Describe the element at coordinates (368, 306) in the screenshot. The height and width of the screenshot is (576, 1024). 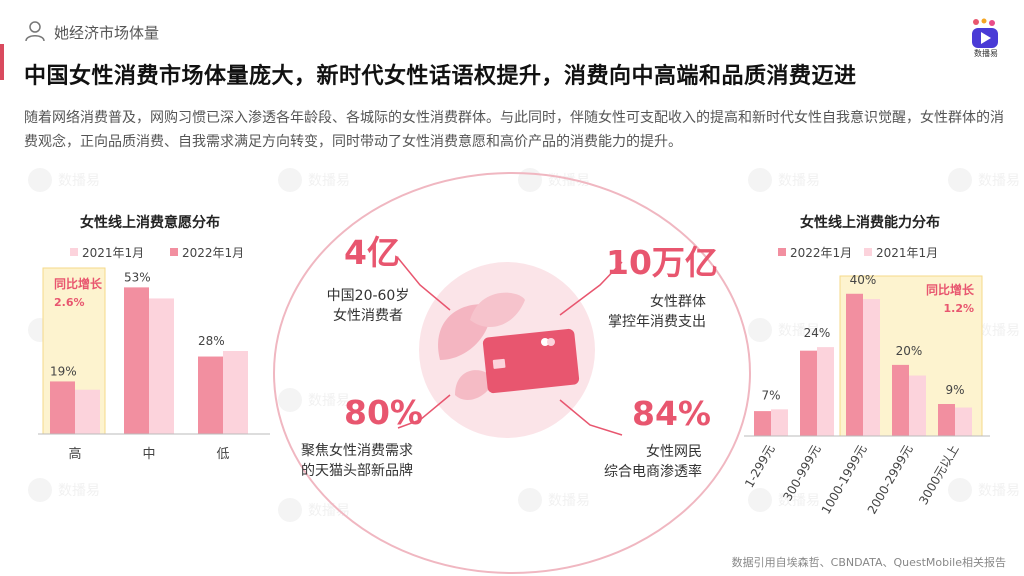
I see `stat-women-consumers-desc: 中国20-60岁 女性消费者` at that location.